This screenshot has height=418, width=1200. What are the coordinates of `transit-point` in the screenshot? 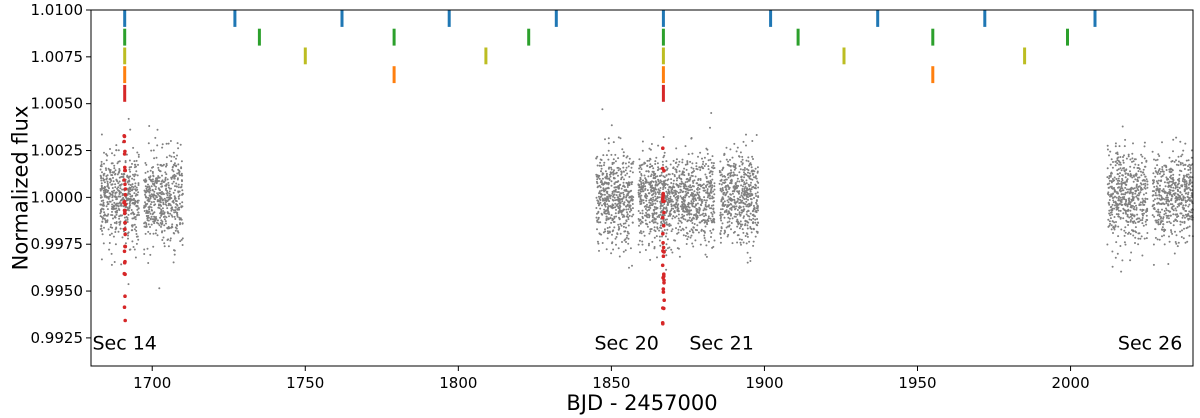 It's located at (663, 225).